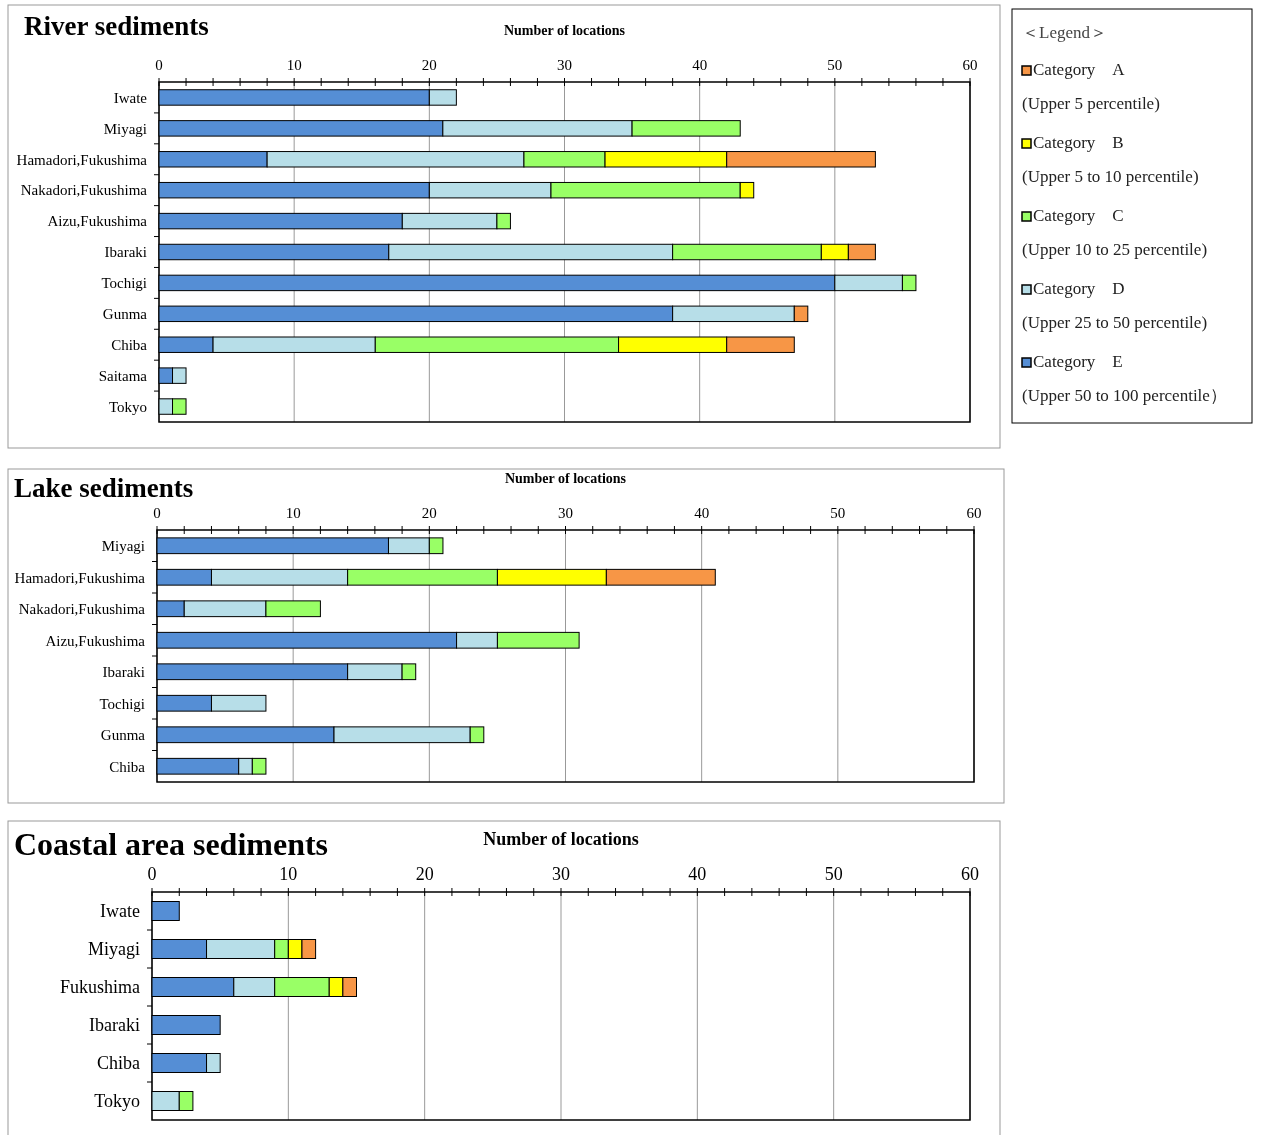 This screenshot has width=1262, height=1135. I want to click on chart-title: Lake sediments, so click(104, 488).